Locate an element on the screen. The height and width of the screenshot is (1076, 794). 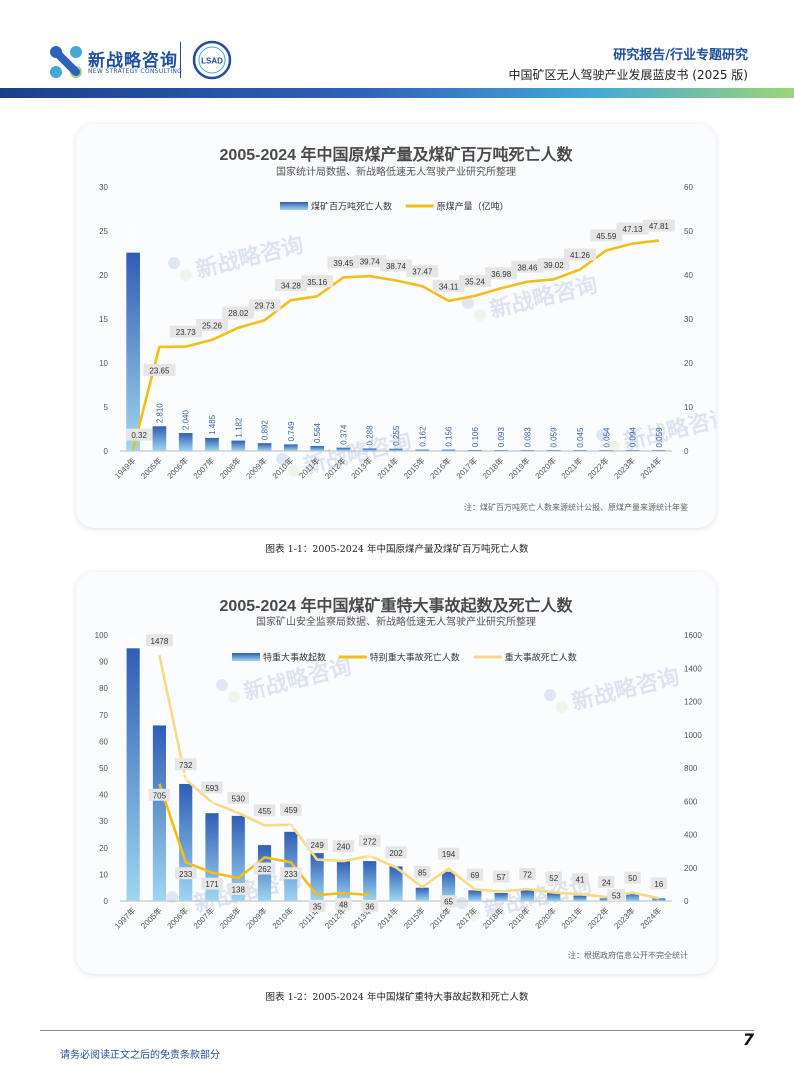
c2-line-label-group: 57 is located at coordinates (501, 876).